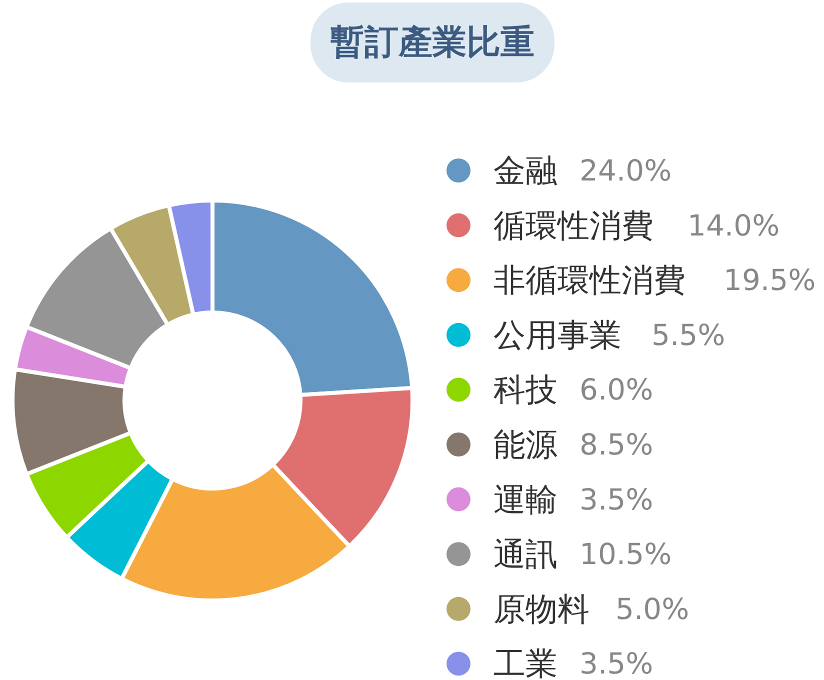  What do you see at coordinates (626, 554) in the screenshot?
I see `data-label: 10.5%` at bounding box center [626, 554].